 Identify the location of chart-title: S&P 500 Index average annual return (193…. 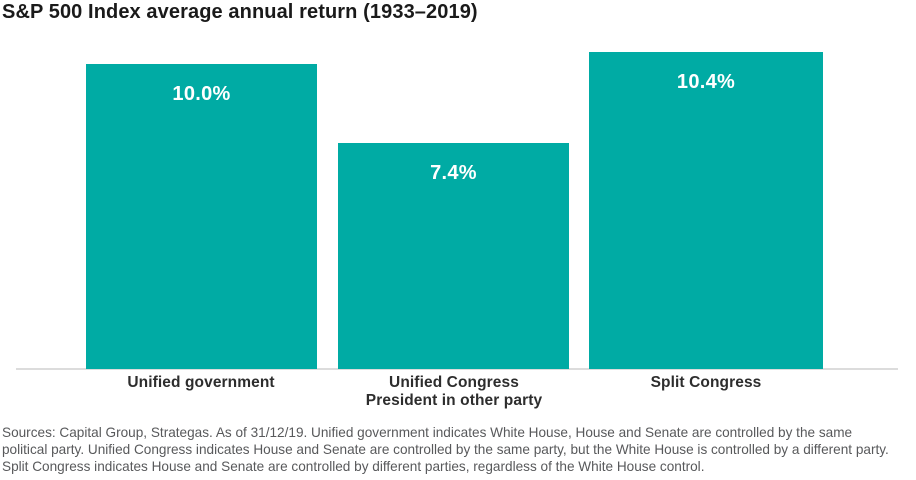
(240, 12).